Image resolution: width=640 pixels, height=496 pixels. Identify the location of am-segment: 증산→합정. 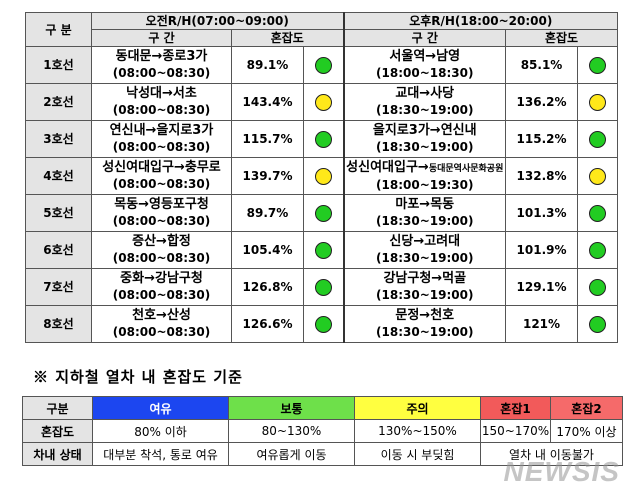
(161, 241).